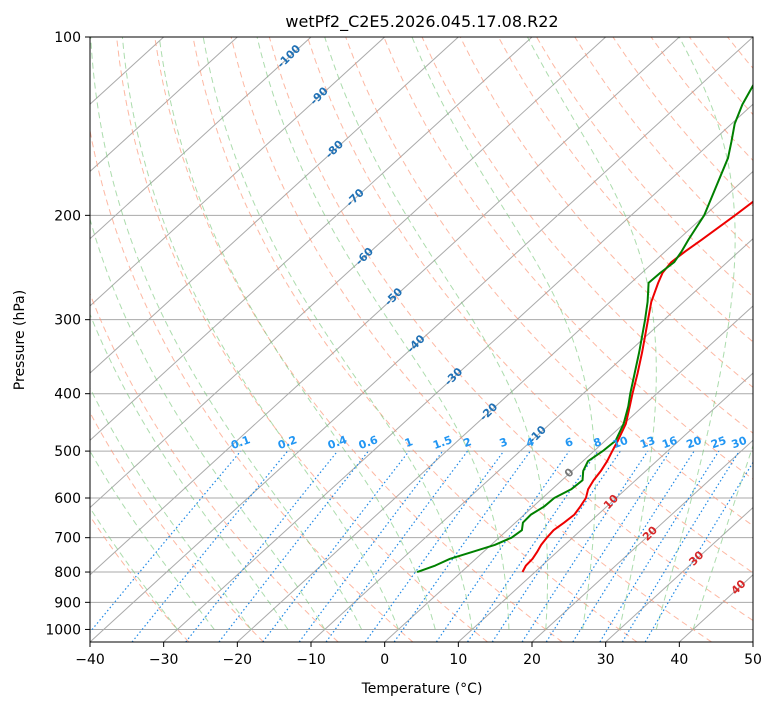 The height and width of the screenshot is (708, 775). I want to click on mixing-ratio-label: 30, so click(739, 443).